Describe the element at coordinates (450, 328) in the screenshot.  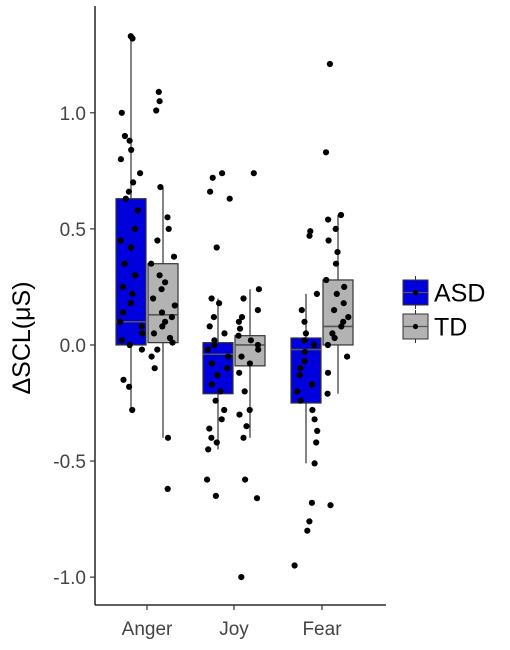
I see `legend-label: TD` at that location.